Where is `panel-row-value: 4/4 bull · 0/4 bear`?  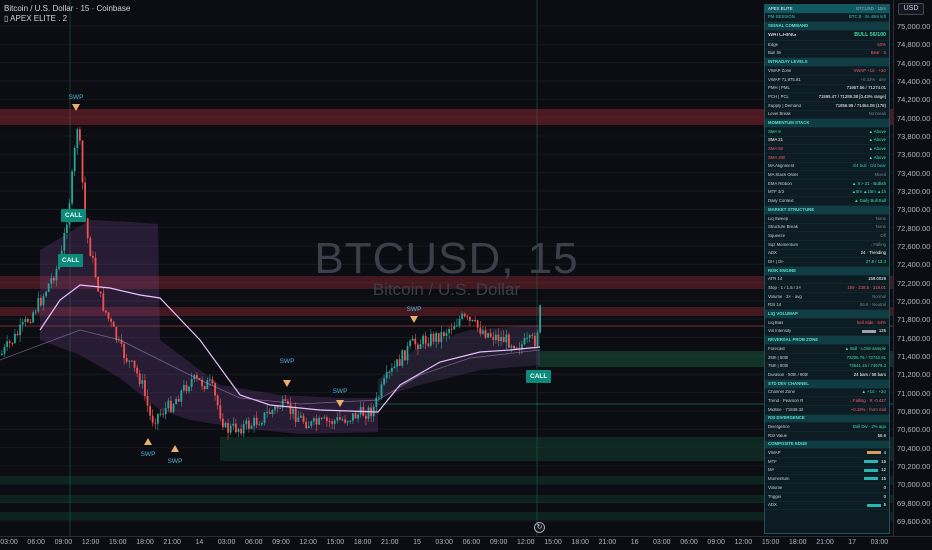 panel-row-value: 4/4 bull · 0/4 bear is located at coordinates (869, 166).